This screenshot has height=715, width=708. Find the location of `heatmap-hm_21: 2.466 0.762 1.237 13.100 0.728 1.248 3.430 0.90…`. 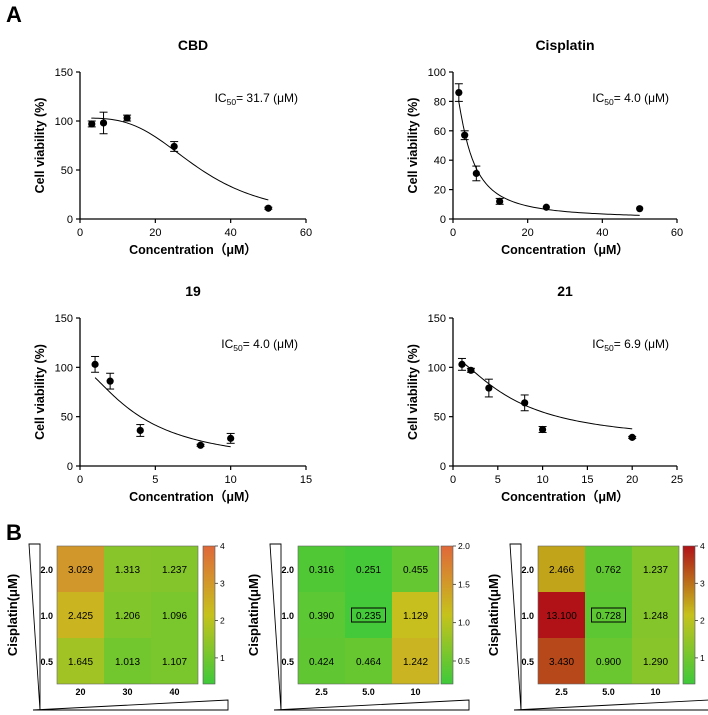

heatmap-hm_21: 2.466 0.762 1.237 13.100 0.728 1.248 3.430 0.90… is located at coordinates (597, 626).